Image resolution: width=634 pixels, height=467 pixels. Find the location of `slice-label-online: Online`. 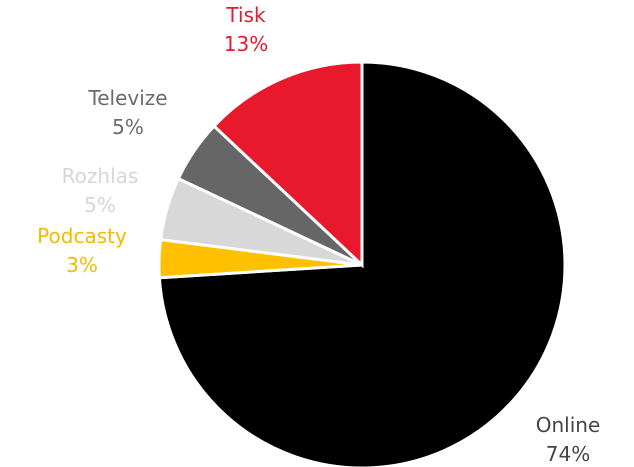

slice-label-online: Online is located at coordinates (568, 425).